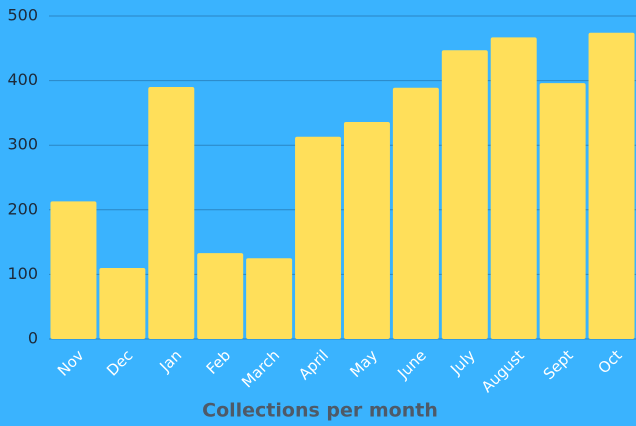 Image resolution: width=636 pixels, height=426 pixels. I want to click on y-tick-label: 0, so click(33, 338).